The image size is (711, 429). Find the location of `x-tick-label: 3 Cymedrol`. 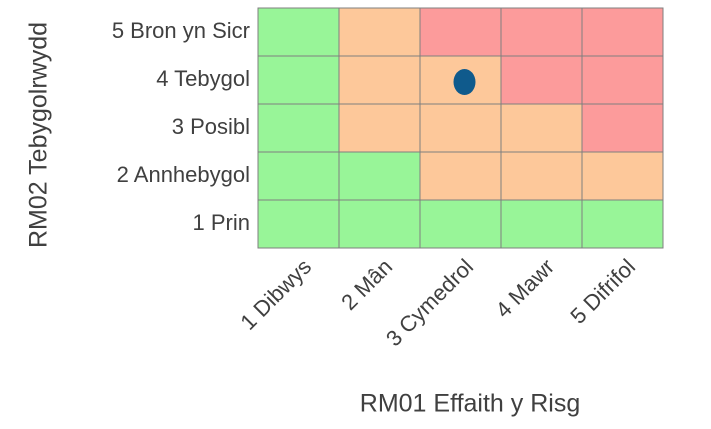

x-tick-label: 3 Cymedrol is located at coordinates (429, 302).